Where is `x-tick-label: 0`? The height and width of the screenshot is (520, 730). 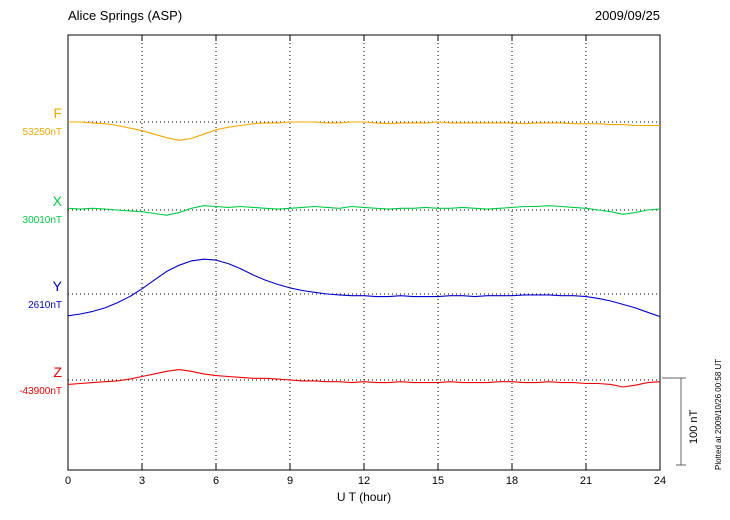
x-tick-label: 0 is located at coordinates (68, 481).